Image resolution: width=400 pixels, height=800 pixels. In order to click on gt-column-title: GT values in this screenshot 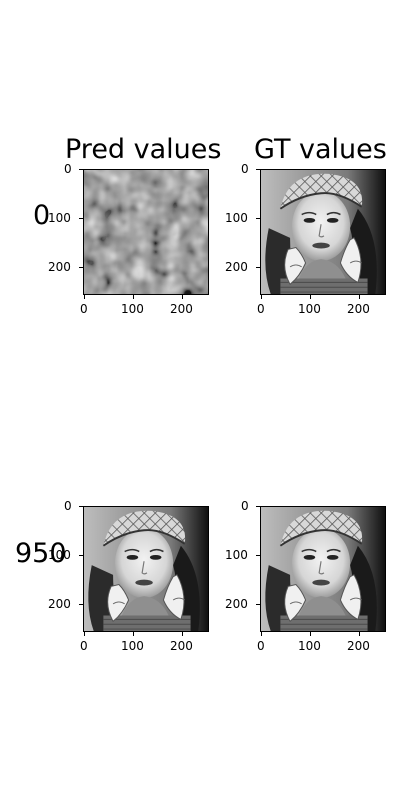, I will do `click(320, 149)`.